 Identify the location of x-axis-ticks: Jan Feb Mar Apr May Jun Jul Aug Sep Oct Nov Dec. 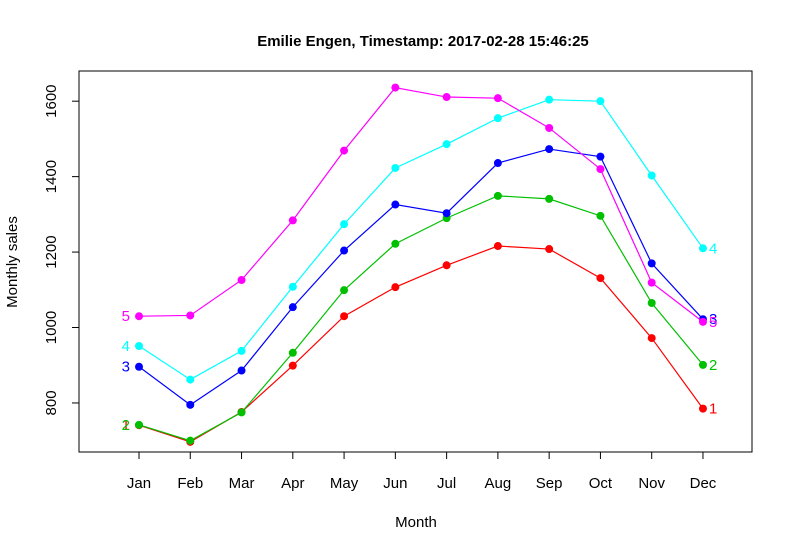
(422, 472).